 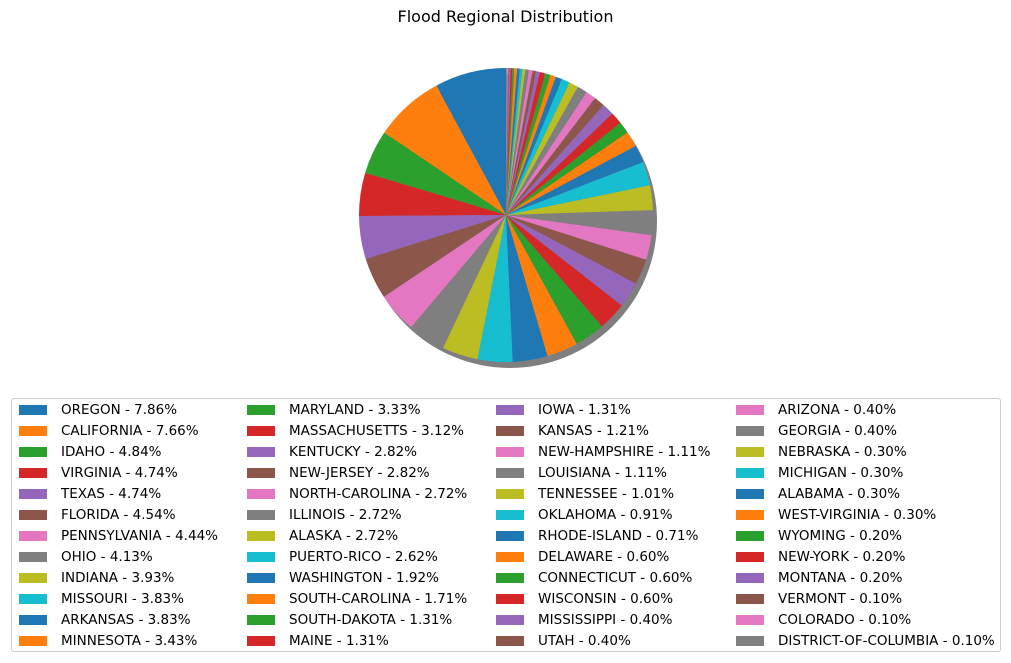 What do you see at coordinates (107, 557) in the screenshot?
I see `legend-label: OHIO - 4.13%` at bounding box center [107, 557].